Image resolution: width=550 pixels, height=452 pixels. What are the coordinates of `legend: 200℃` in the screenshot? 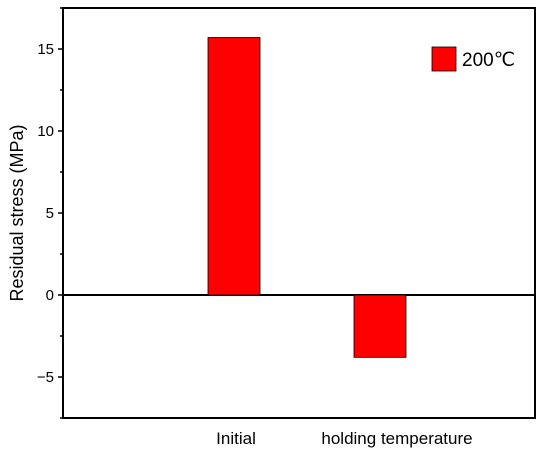 It's located at (473, 59).